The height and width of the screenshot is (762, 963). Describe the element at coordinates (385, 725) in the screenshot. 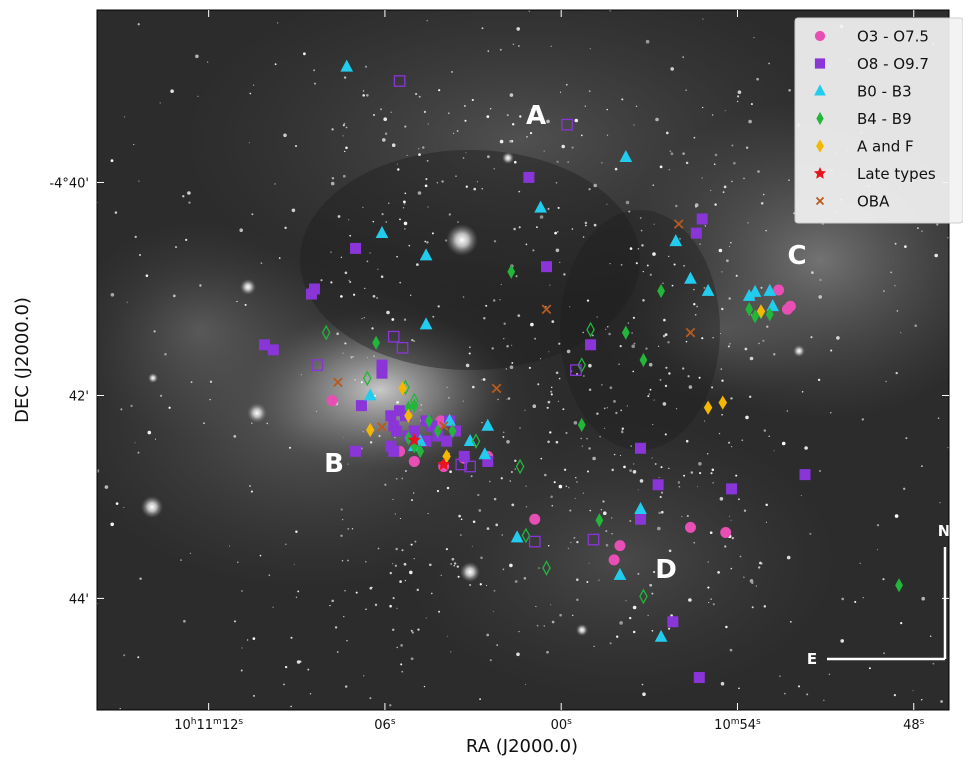

I see `x-tick-label: 06s` at that location.